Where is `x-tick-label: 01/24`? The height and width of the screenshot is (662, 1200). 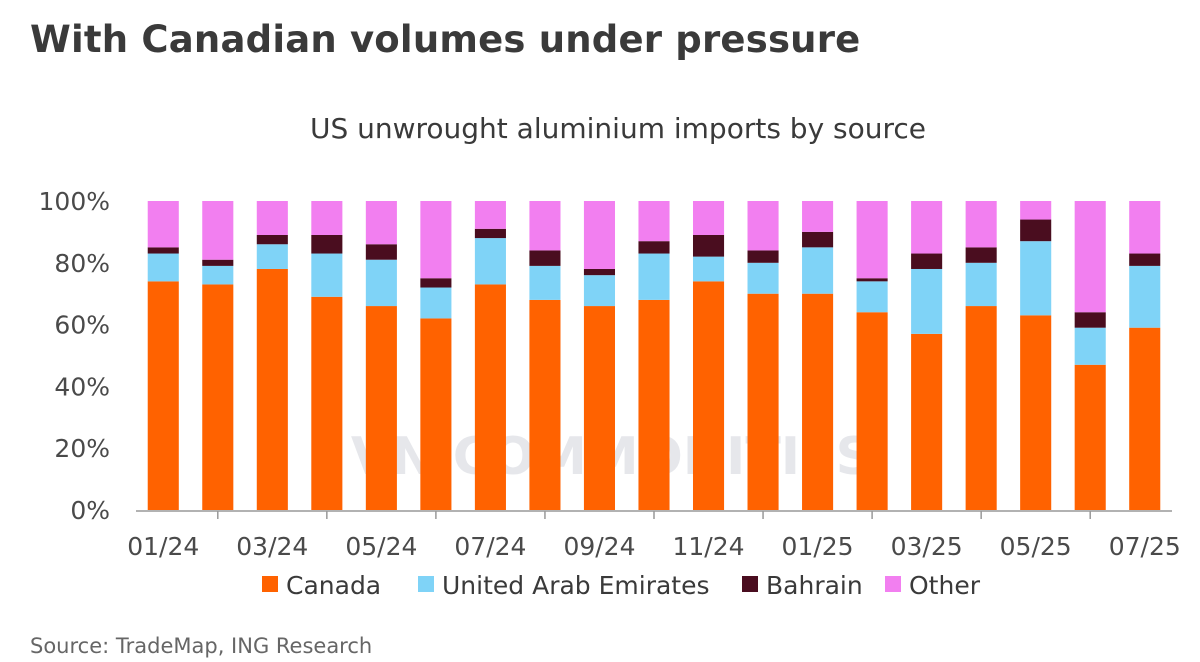 x-tick-label: 01/24 is located at coordinates (163, 546).